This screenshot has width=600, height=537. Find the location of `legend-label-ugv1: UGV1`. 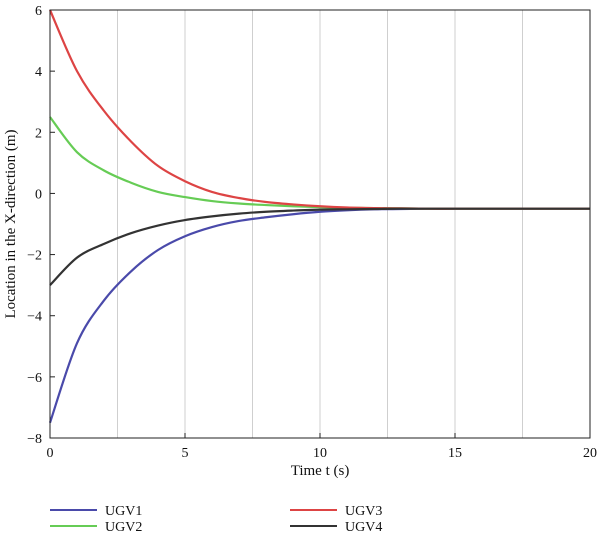

legend-label-ugv1: UGV1 is located at coordinates (123, 511).